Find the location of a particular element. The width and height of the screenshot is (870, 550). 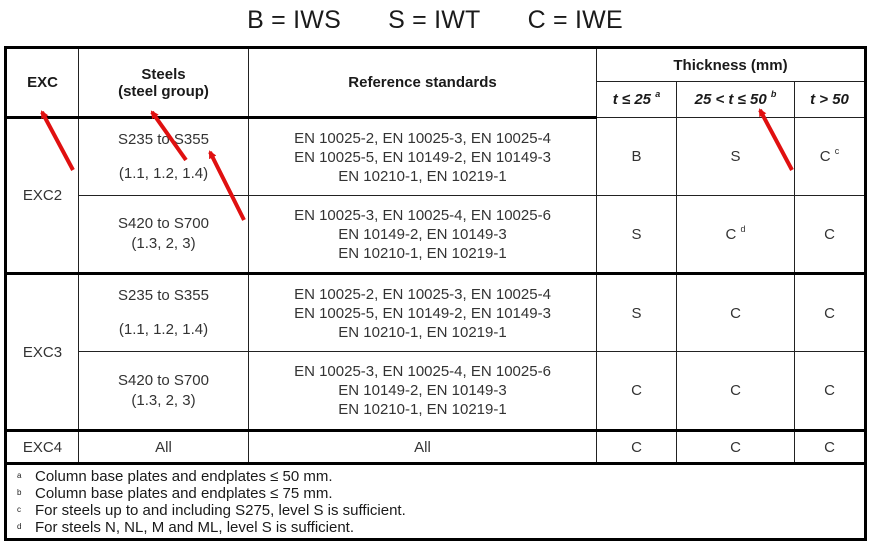

header-steels-line2: (steel group) is located at coordinates (163, 91).